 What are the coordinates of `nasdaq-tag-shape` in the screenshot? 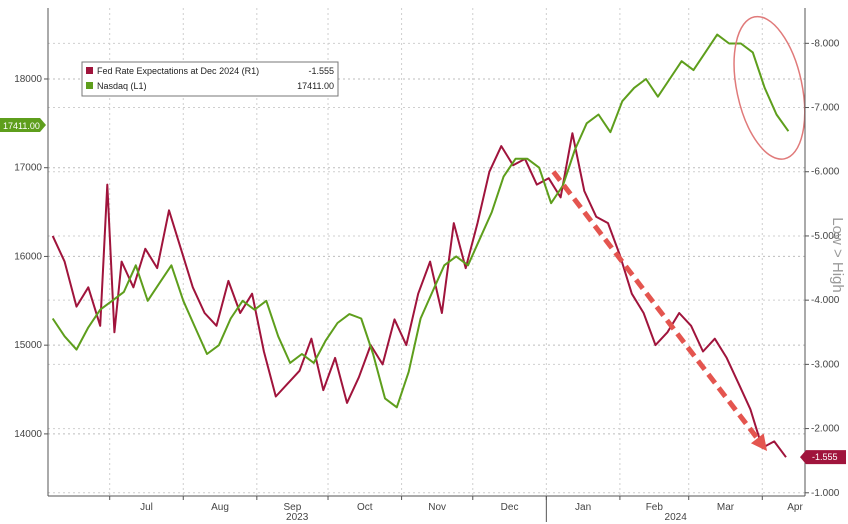 It's located at (23, 125).